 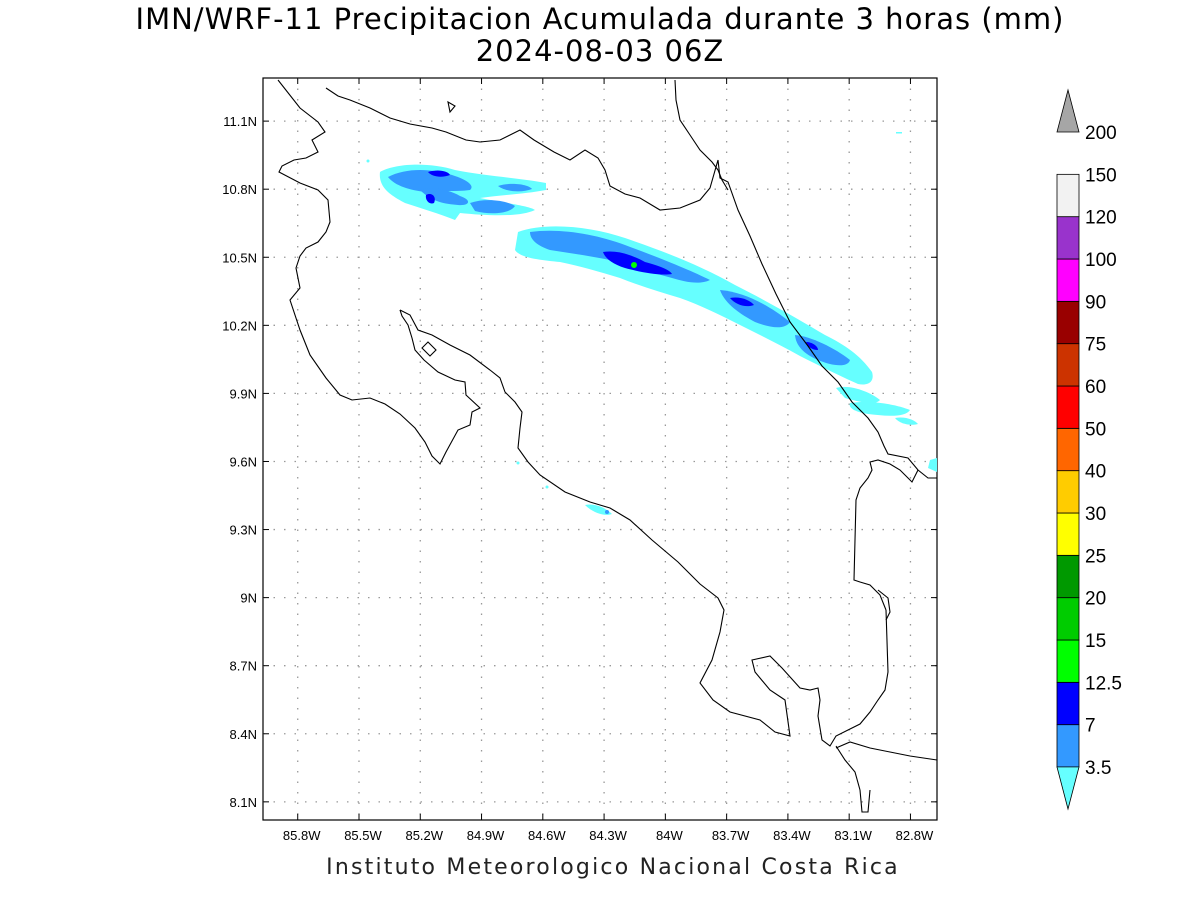 I want to click on latitude-tick-label: 11.1N, so click(x=240, y=121).